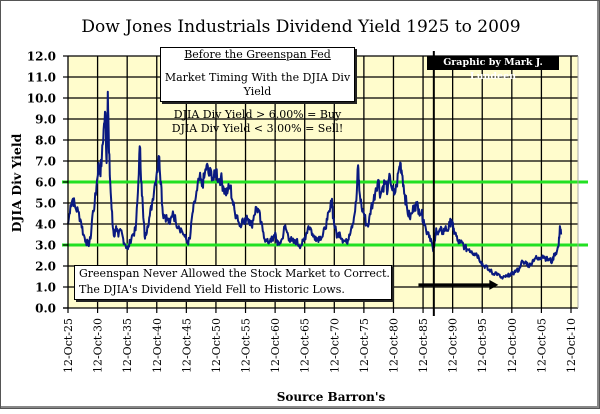 This screenshot has height=414, width=600. What do you see at coordinates (45, 309) in the screenshot?
I see `y-tick-label: 0.0` at bounding box center [45, 309].